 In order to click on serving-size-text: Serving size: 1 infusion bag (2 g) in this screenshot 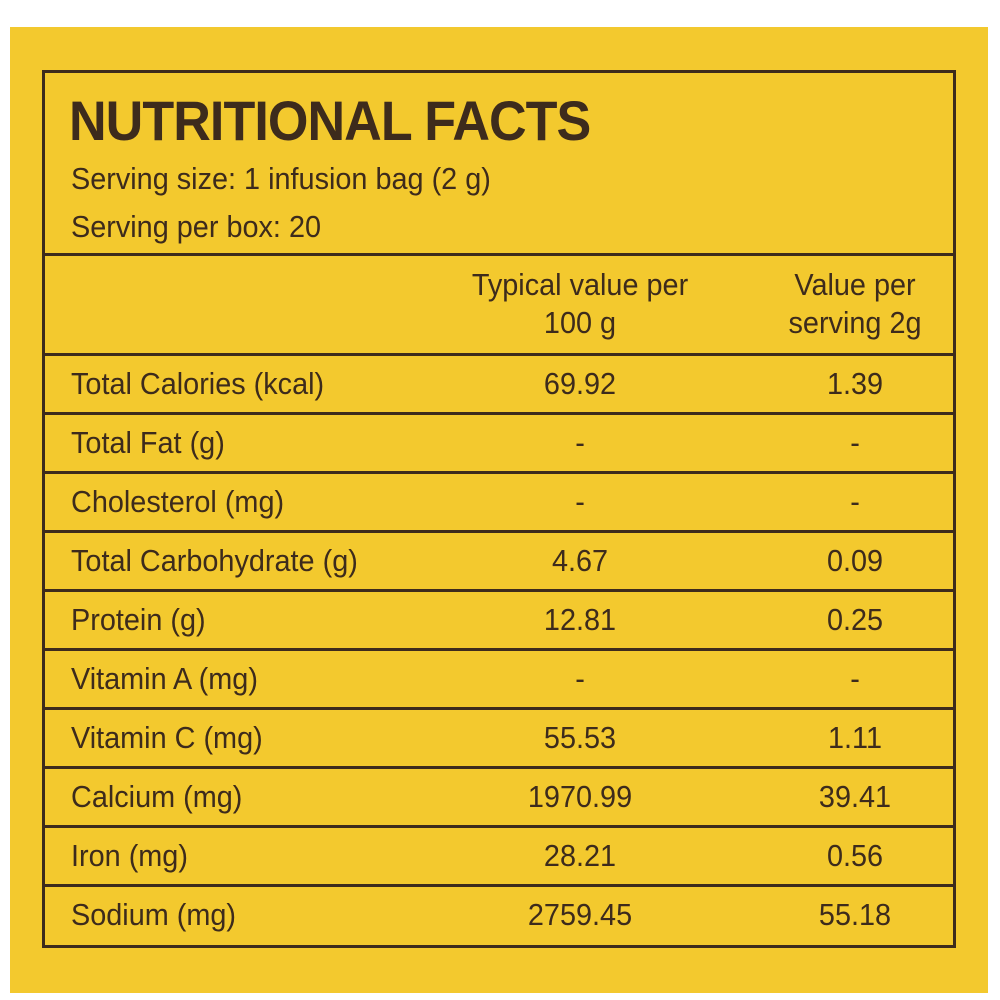, I will do `click(281, 178)`.